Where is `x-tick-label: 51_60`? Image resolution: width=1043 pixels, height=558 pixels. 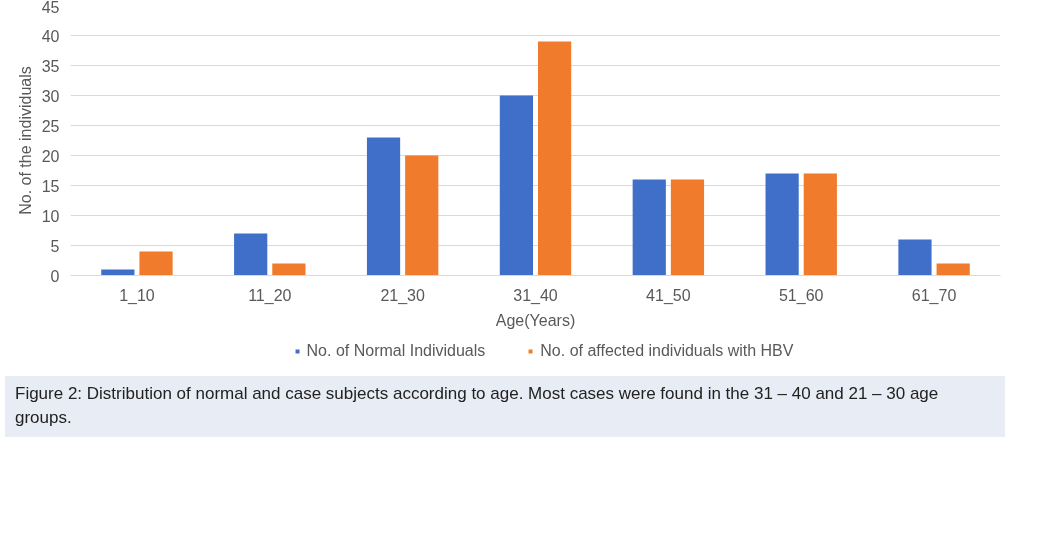
x-tick-label: 51_60 is located at coordinates (801, 295).